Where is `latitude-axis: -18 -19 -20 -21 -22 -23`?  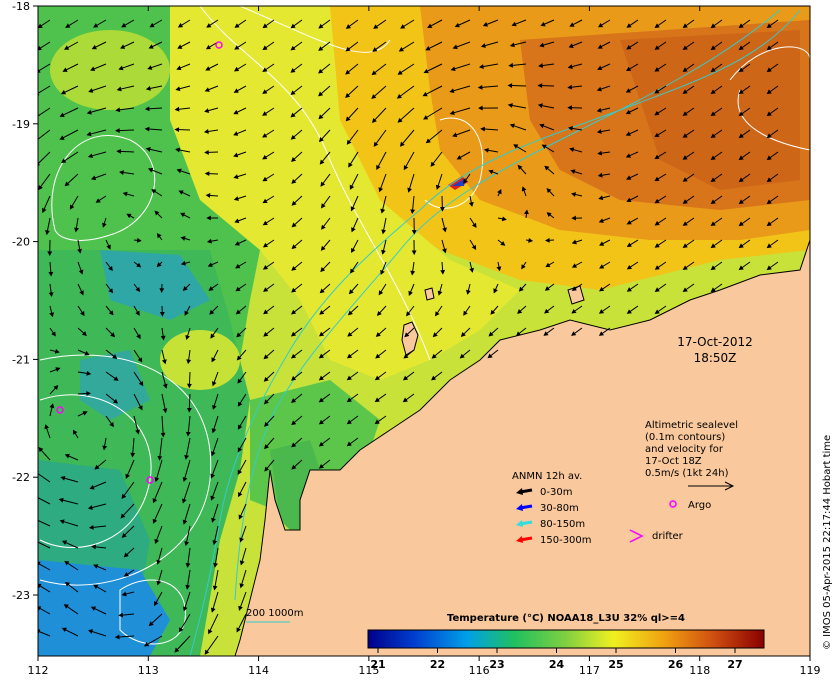
latitude-axis: -18 -19 -20 -21 -22 -23 is located at coordinates (25, 301).